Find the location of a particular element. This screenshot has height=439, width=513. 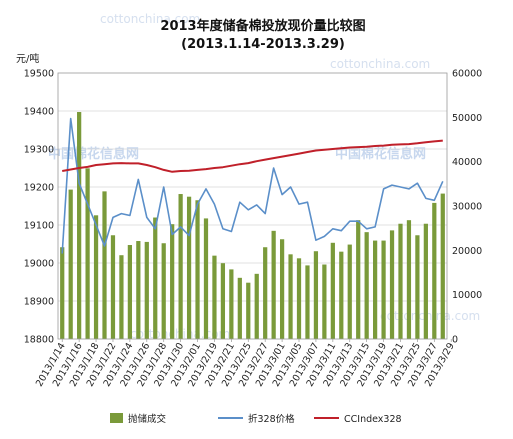

right-tick-label: 10000 is located at coordinates (467, 295).